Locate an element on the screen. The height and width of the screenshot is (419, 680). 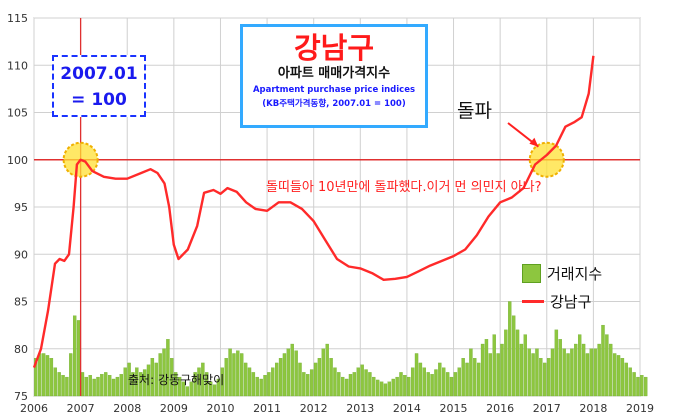
source-label: 출처: 강동구해맞이 is located at coordinates (176, 380).